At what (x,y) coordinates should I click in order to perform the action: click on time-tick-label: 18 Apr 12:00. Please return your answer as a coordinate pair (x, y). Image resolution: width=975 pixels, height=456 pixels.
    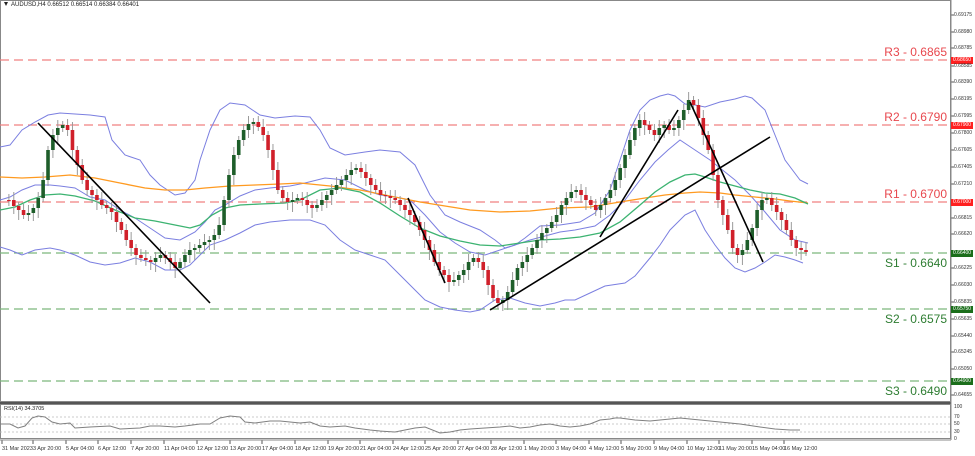
    Looking at the image, I should click on (311, 449).